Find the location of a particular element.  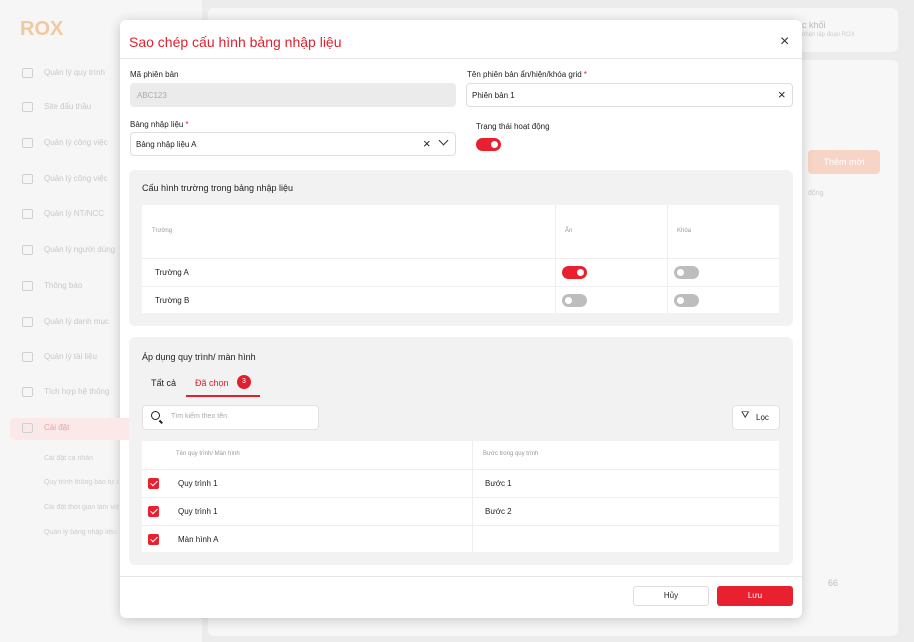

column-header: động is located at coordinates (816, 193).